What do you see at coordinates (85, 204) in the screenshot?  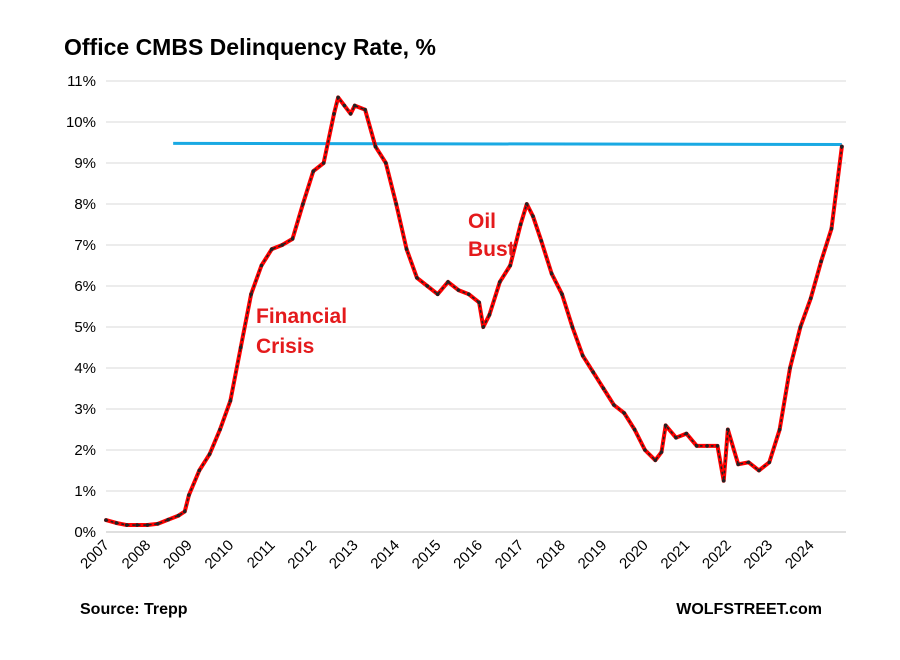 I see `y-tick-label: 8%` at bounding box center [85, 204].